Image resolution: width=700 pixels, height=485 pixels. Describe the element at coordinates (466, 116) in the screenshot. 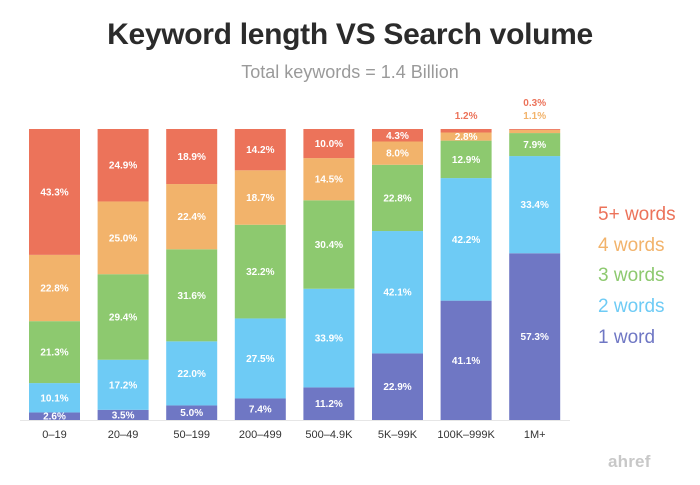

I see `data-label: 1.2%` at that location.